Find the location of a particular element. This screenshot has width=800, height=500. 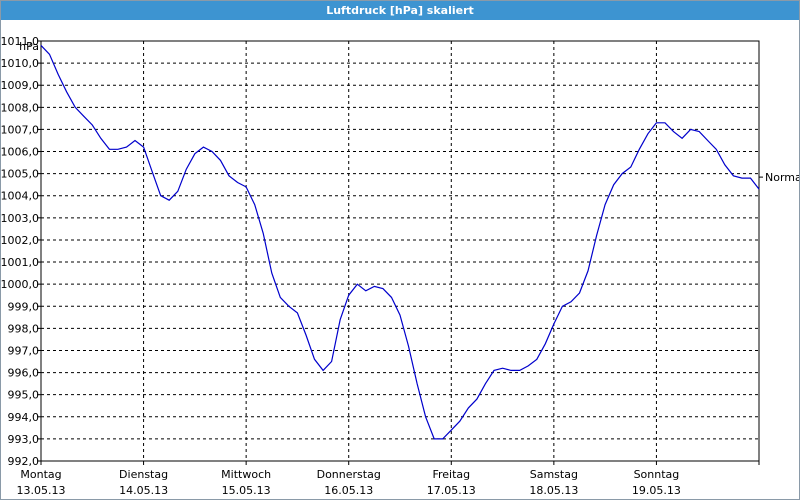

y-tick-label: 1001,0 is located at coordinates (20, 262).